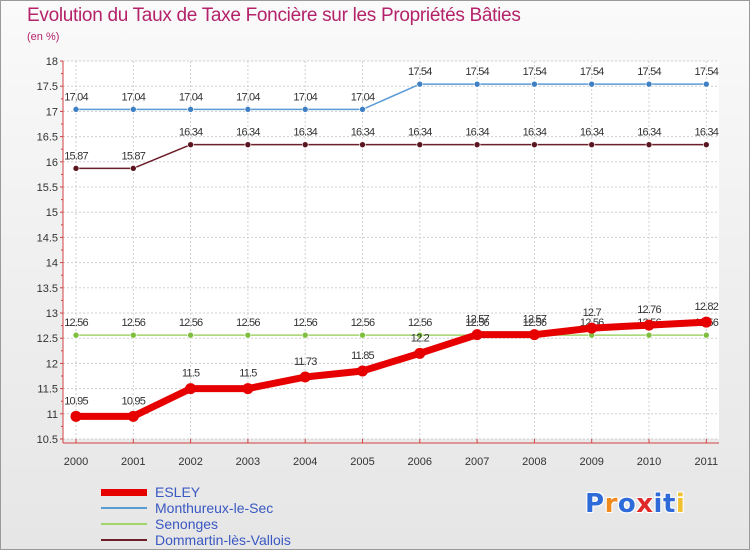 The height and width of the screenshot is (550, 750). What do you see at coordinates (124, 524) in the screenshot?
I see `legend-swatch-senonges` at bounding box center [124, 524].